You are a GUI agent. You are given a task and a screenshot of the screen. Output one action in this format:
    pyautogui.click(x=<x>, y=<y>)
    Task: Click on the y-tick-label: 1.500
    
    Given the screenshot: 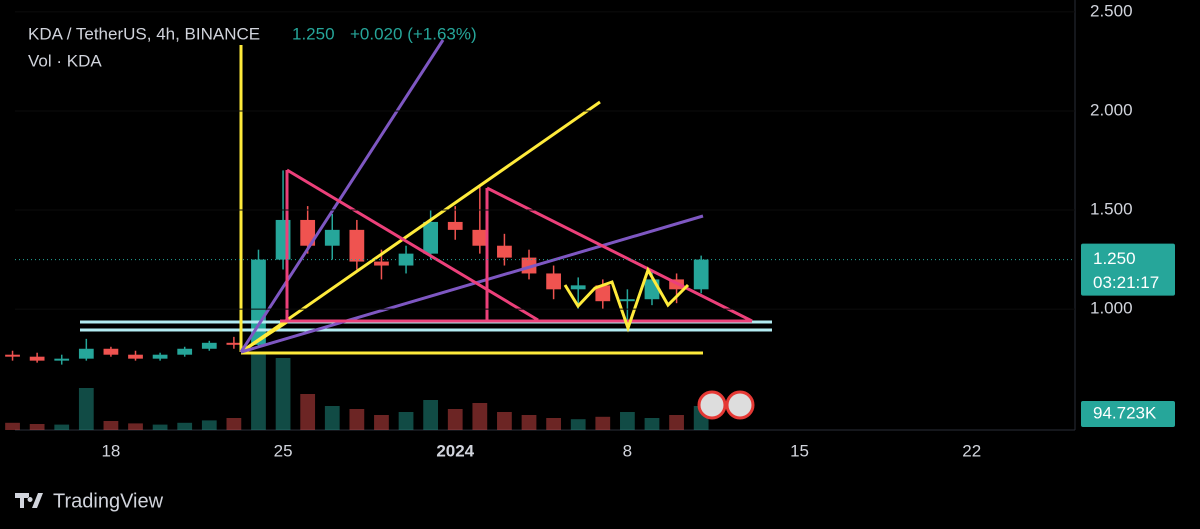 What is the action you would take?
    pyautogui.click(x=1111, y=209)
    